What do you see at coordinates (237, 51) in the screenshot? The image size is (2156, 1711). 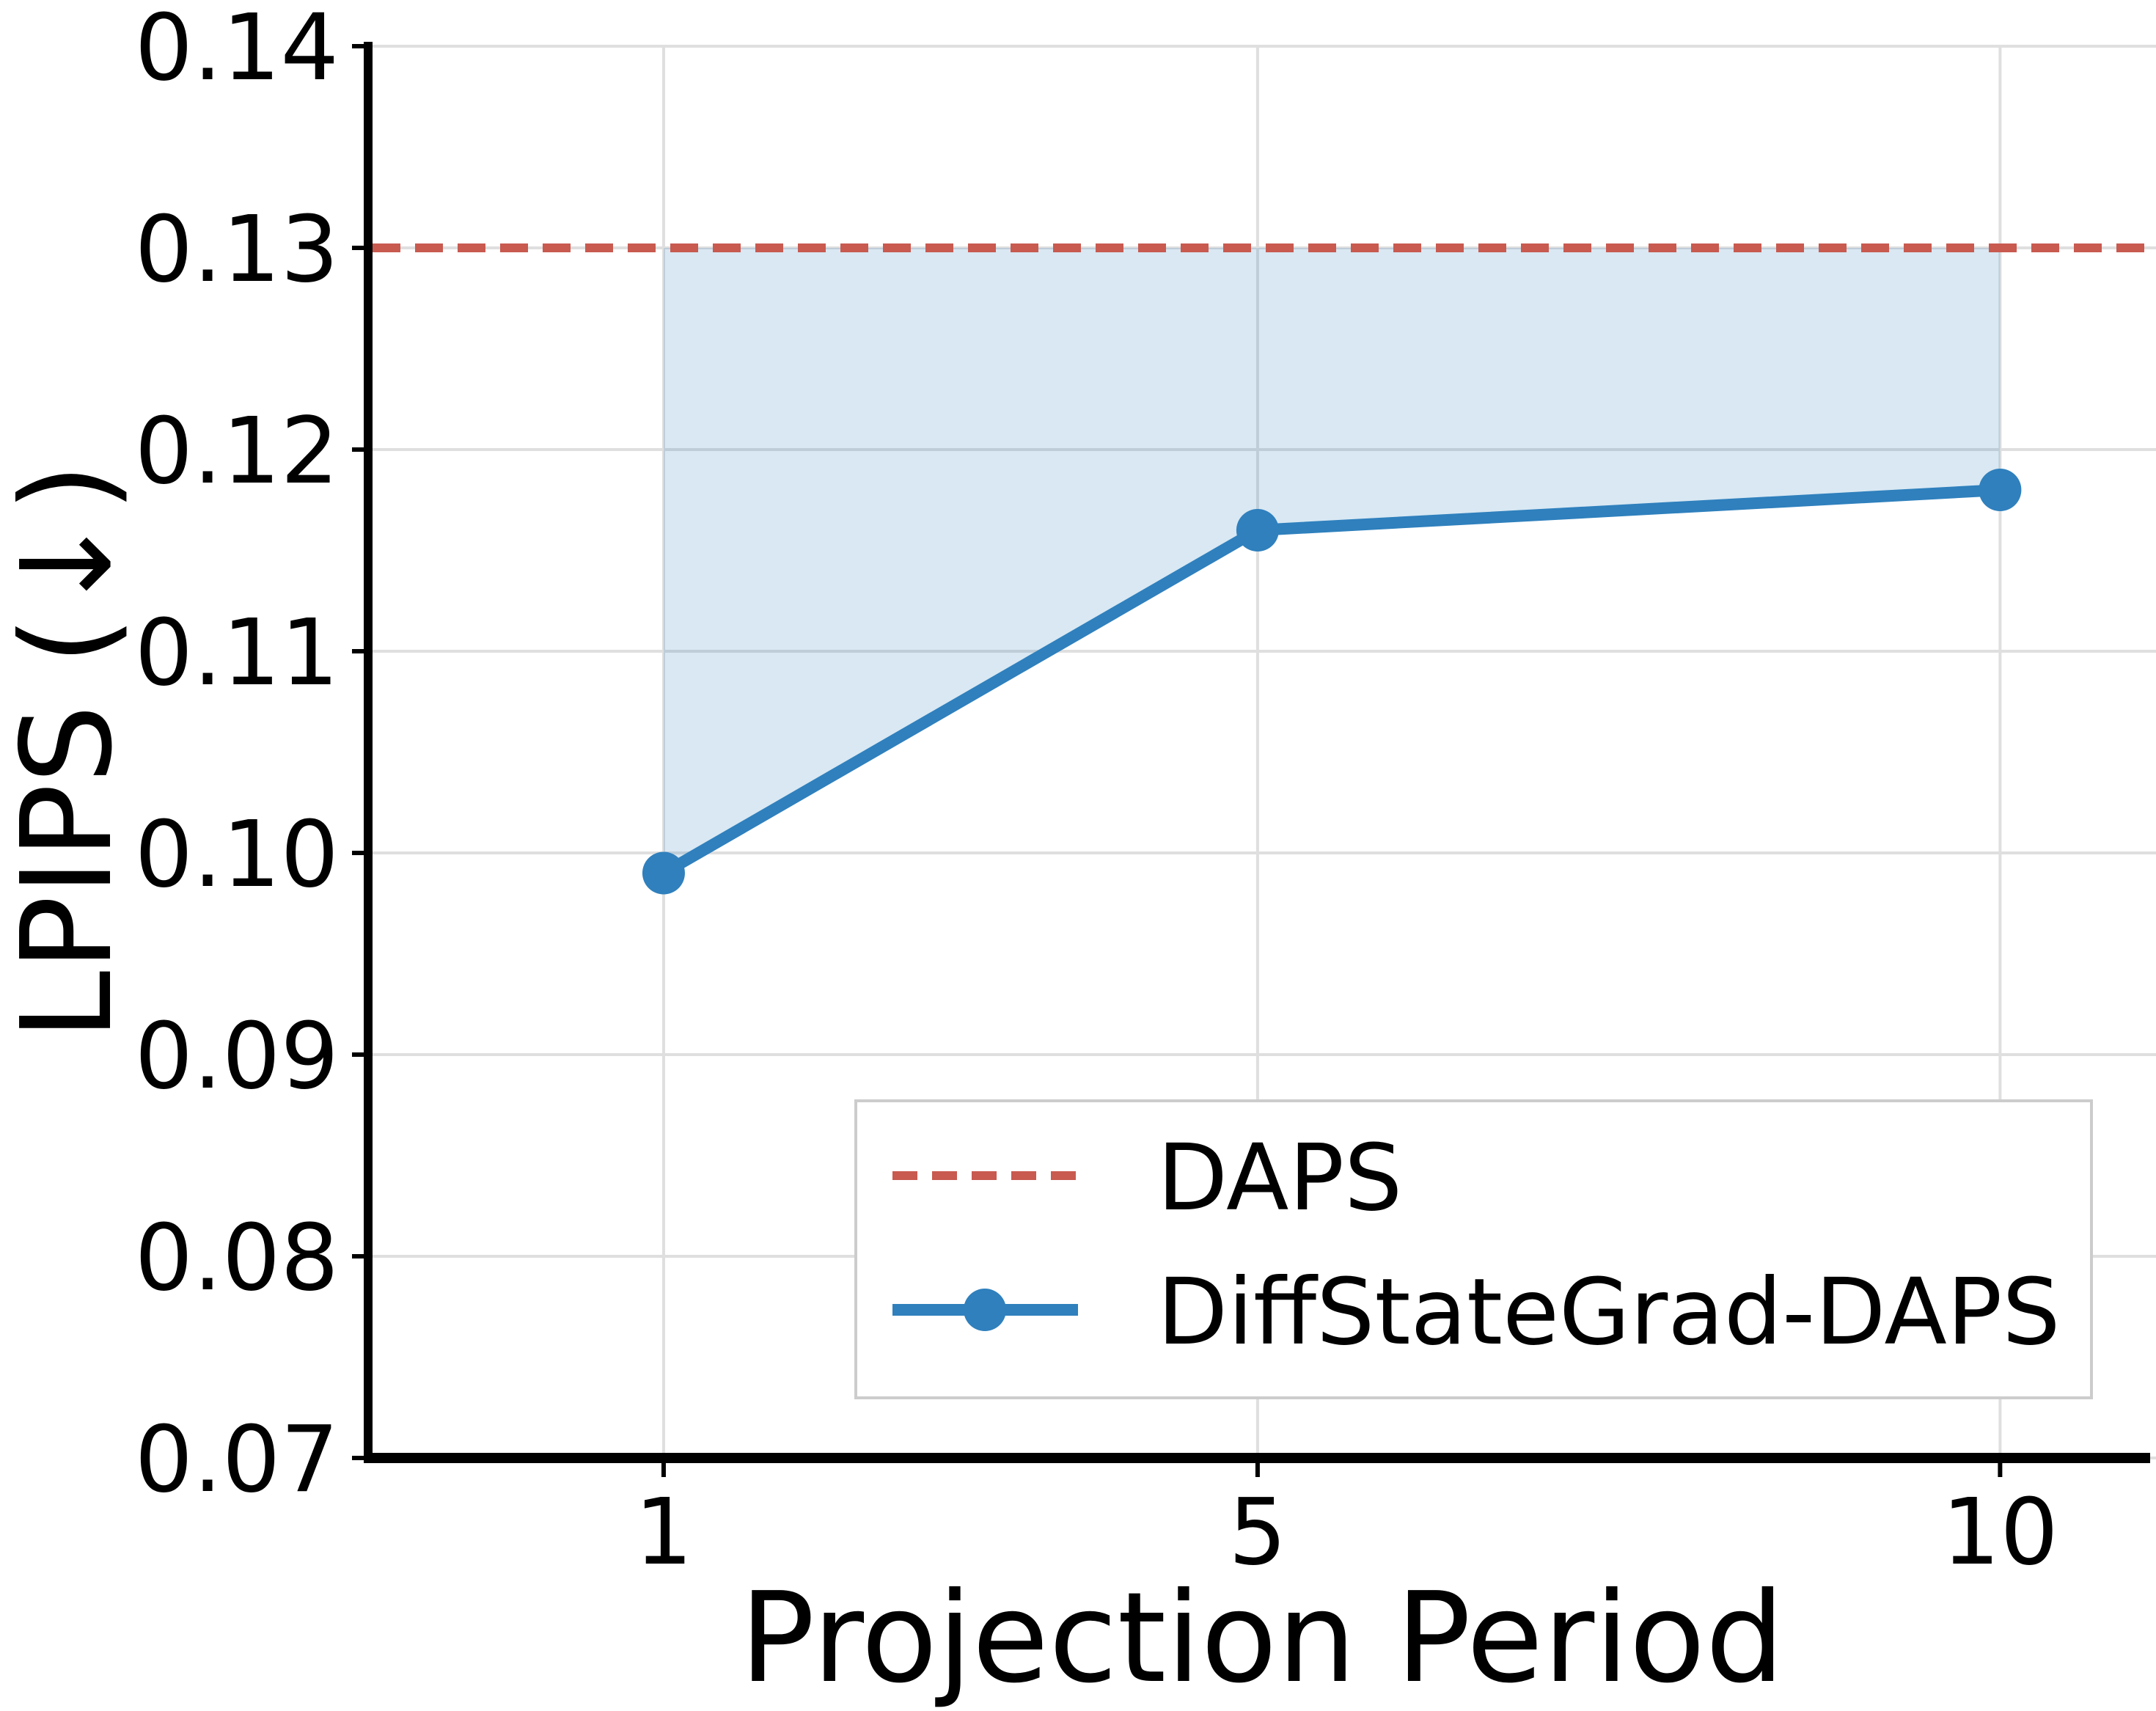 I see `y-tick-label: 0.14` at bounding box center [237, 51].